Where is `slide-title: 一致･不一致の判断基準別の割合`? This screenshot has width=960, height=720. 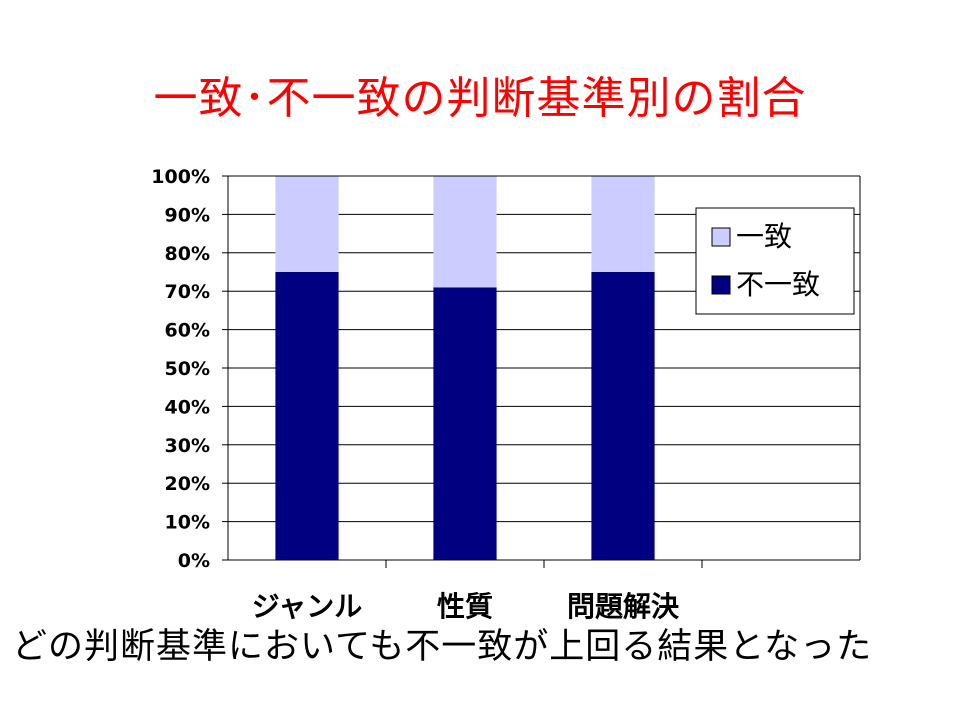
slide-title: 一致･不一致の判断基準別の割合 is located at coordinates (480, 98).